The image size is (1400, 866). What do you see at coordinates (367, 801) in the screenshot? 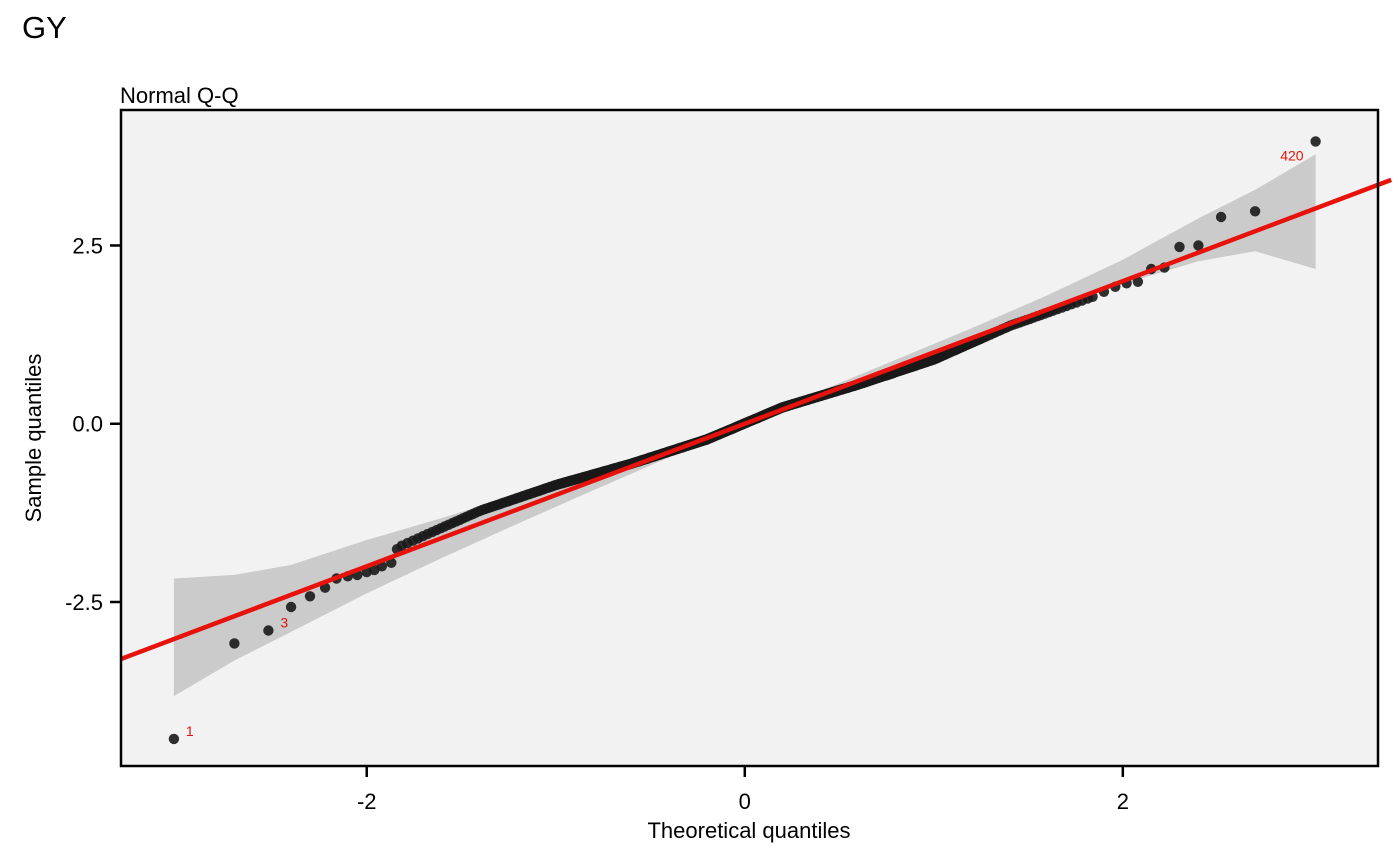
I see `x-tick-label: -2` at bounding box center [367, 801].